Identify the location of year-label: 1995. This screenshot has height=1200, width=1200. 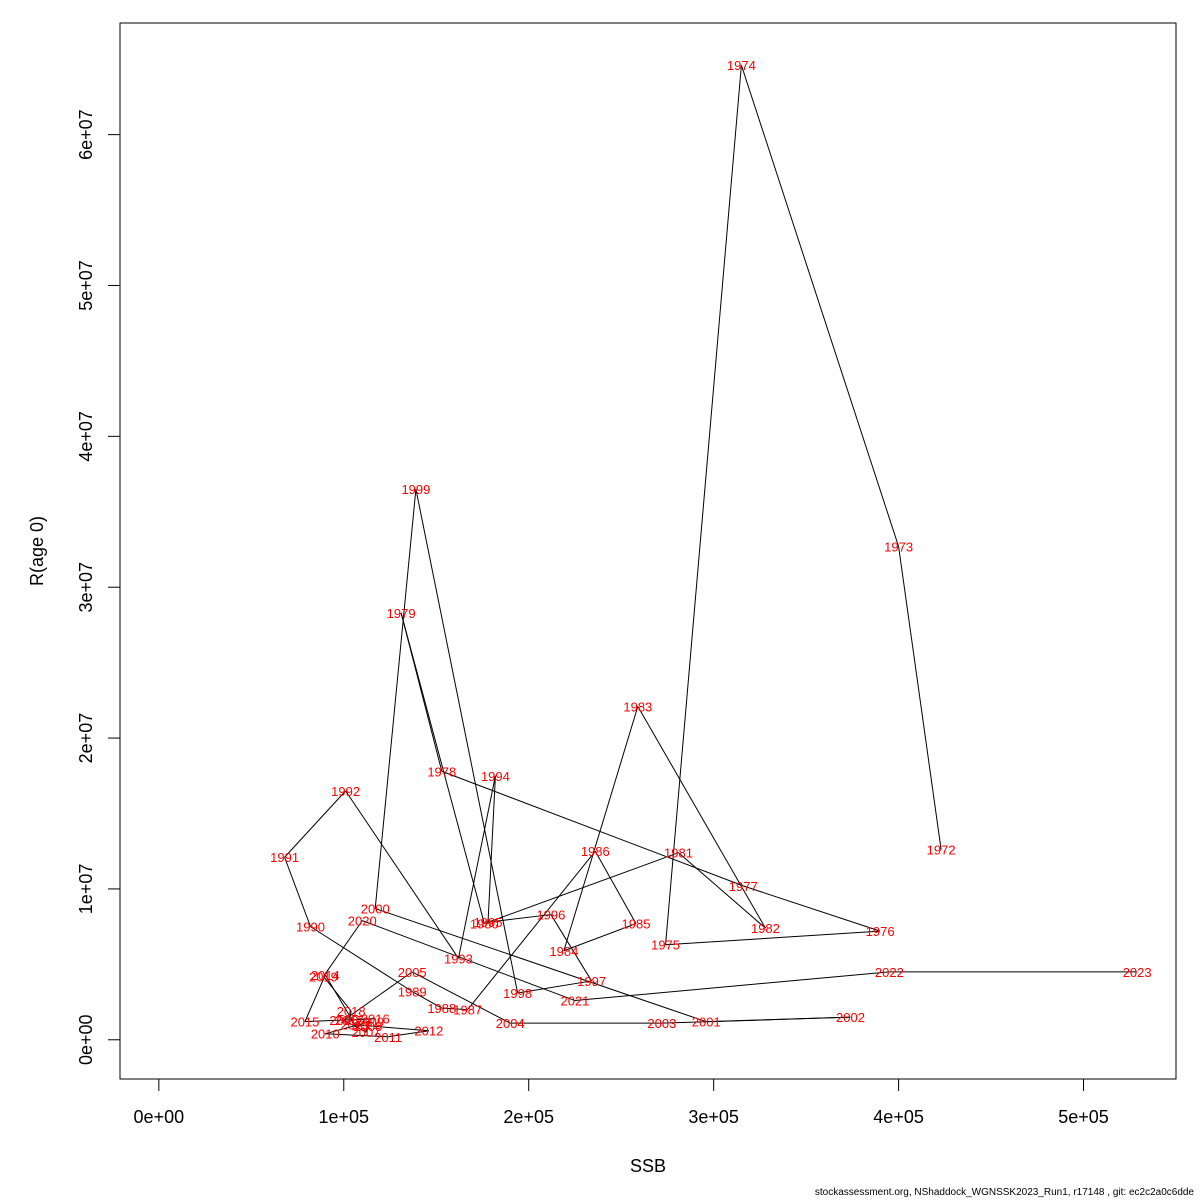
(488, 922).